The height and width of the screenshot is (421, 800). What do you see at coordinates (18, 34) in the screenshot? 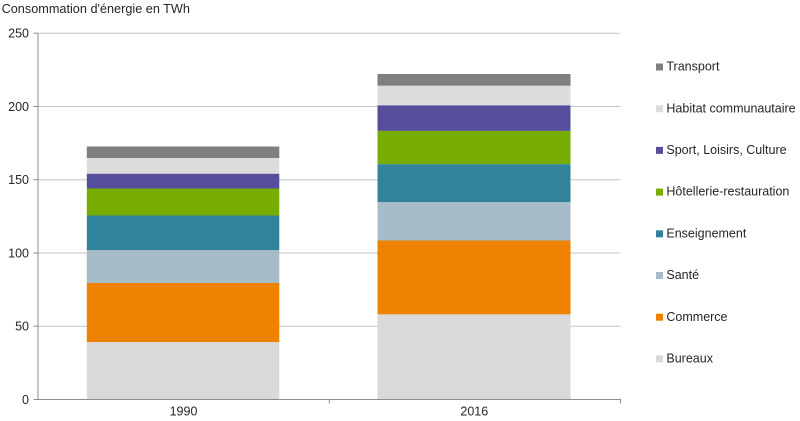
I see `svg-text: 250` at bounding box center [18, 34].